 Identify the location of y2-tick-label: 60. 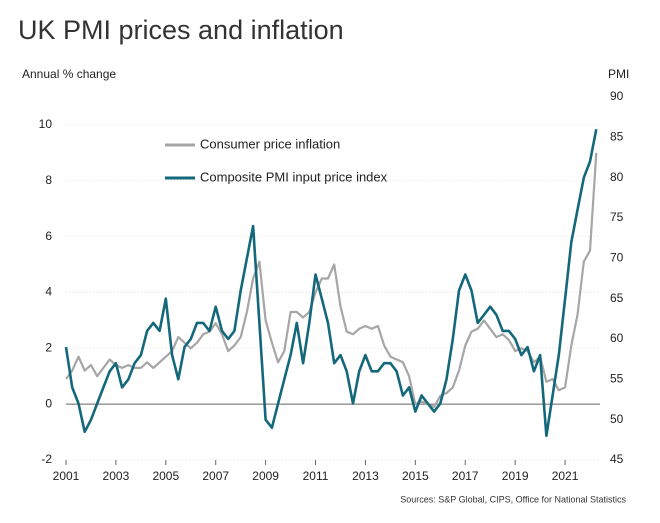
(617, 338).